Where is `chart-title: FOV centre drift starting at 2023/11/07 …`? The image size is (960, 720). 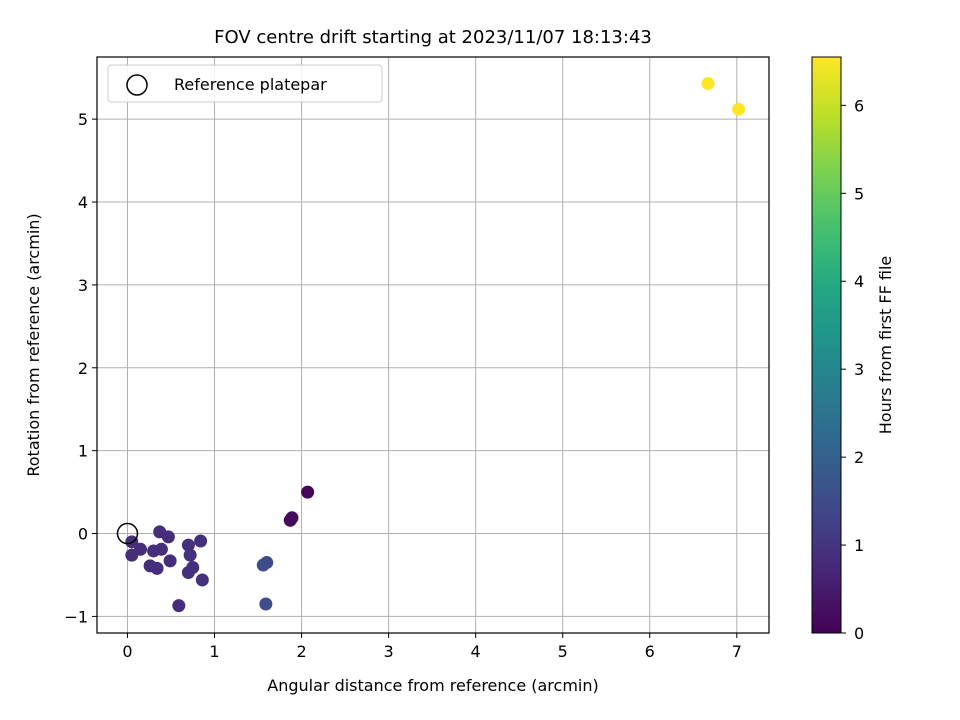 chart-title: FOV centre drift starting at 2023/11/07 … is located at coordinates (433, 37).